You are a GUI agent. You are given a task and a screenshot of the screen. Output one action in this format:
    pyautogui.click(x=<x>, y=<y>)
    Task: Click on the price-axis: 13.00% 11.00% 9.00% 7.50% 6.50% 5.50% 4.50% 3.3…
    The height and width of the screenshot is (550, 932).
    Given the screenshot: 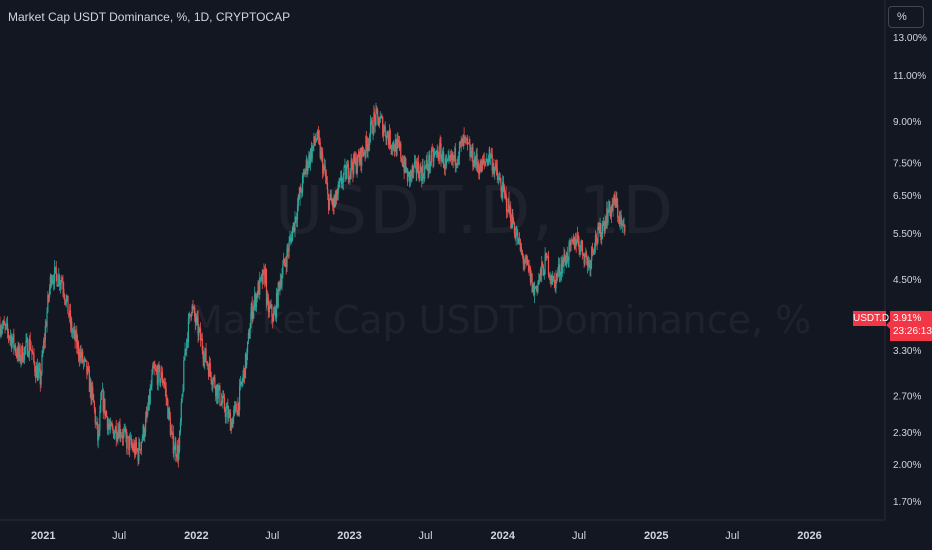 What is the action you would take?
    pyautogui.click(x=910, y=270)
    